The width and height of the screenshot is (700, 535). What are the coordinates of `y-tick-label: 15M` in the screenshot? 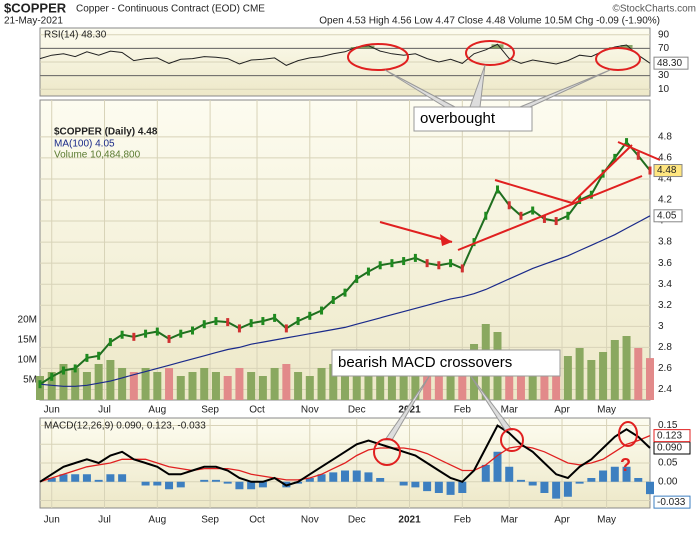 It's located at (27, 340).